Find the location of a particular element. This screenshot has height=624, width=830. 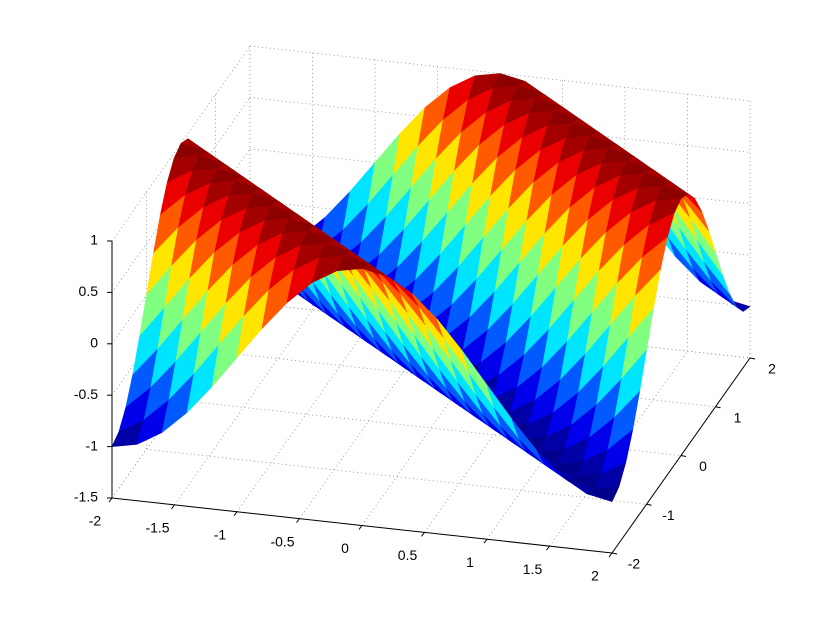

x-tick-label: 0.5 is located at coordinates (408, 555).